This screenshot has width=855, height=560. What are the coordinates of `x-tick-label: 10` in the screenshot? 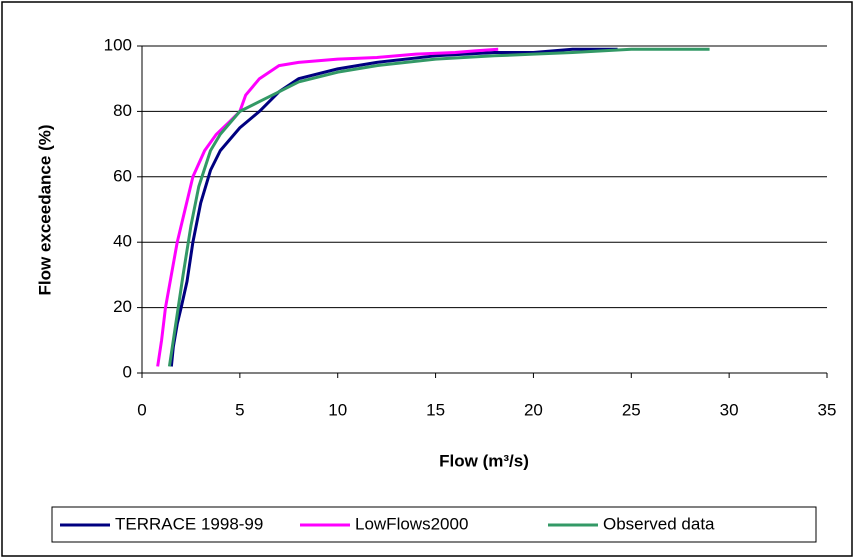 It's located at (337, 409).